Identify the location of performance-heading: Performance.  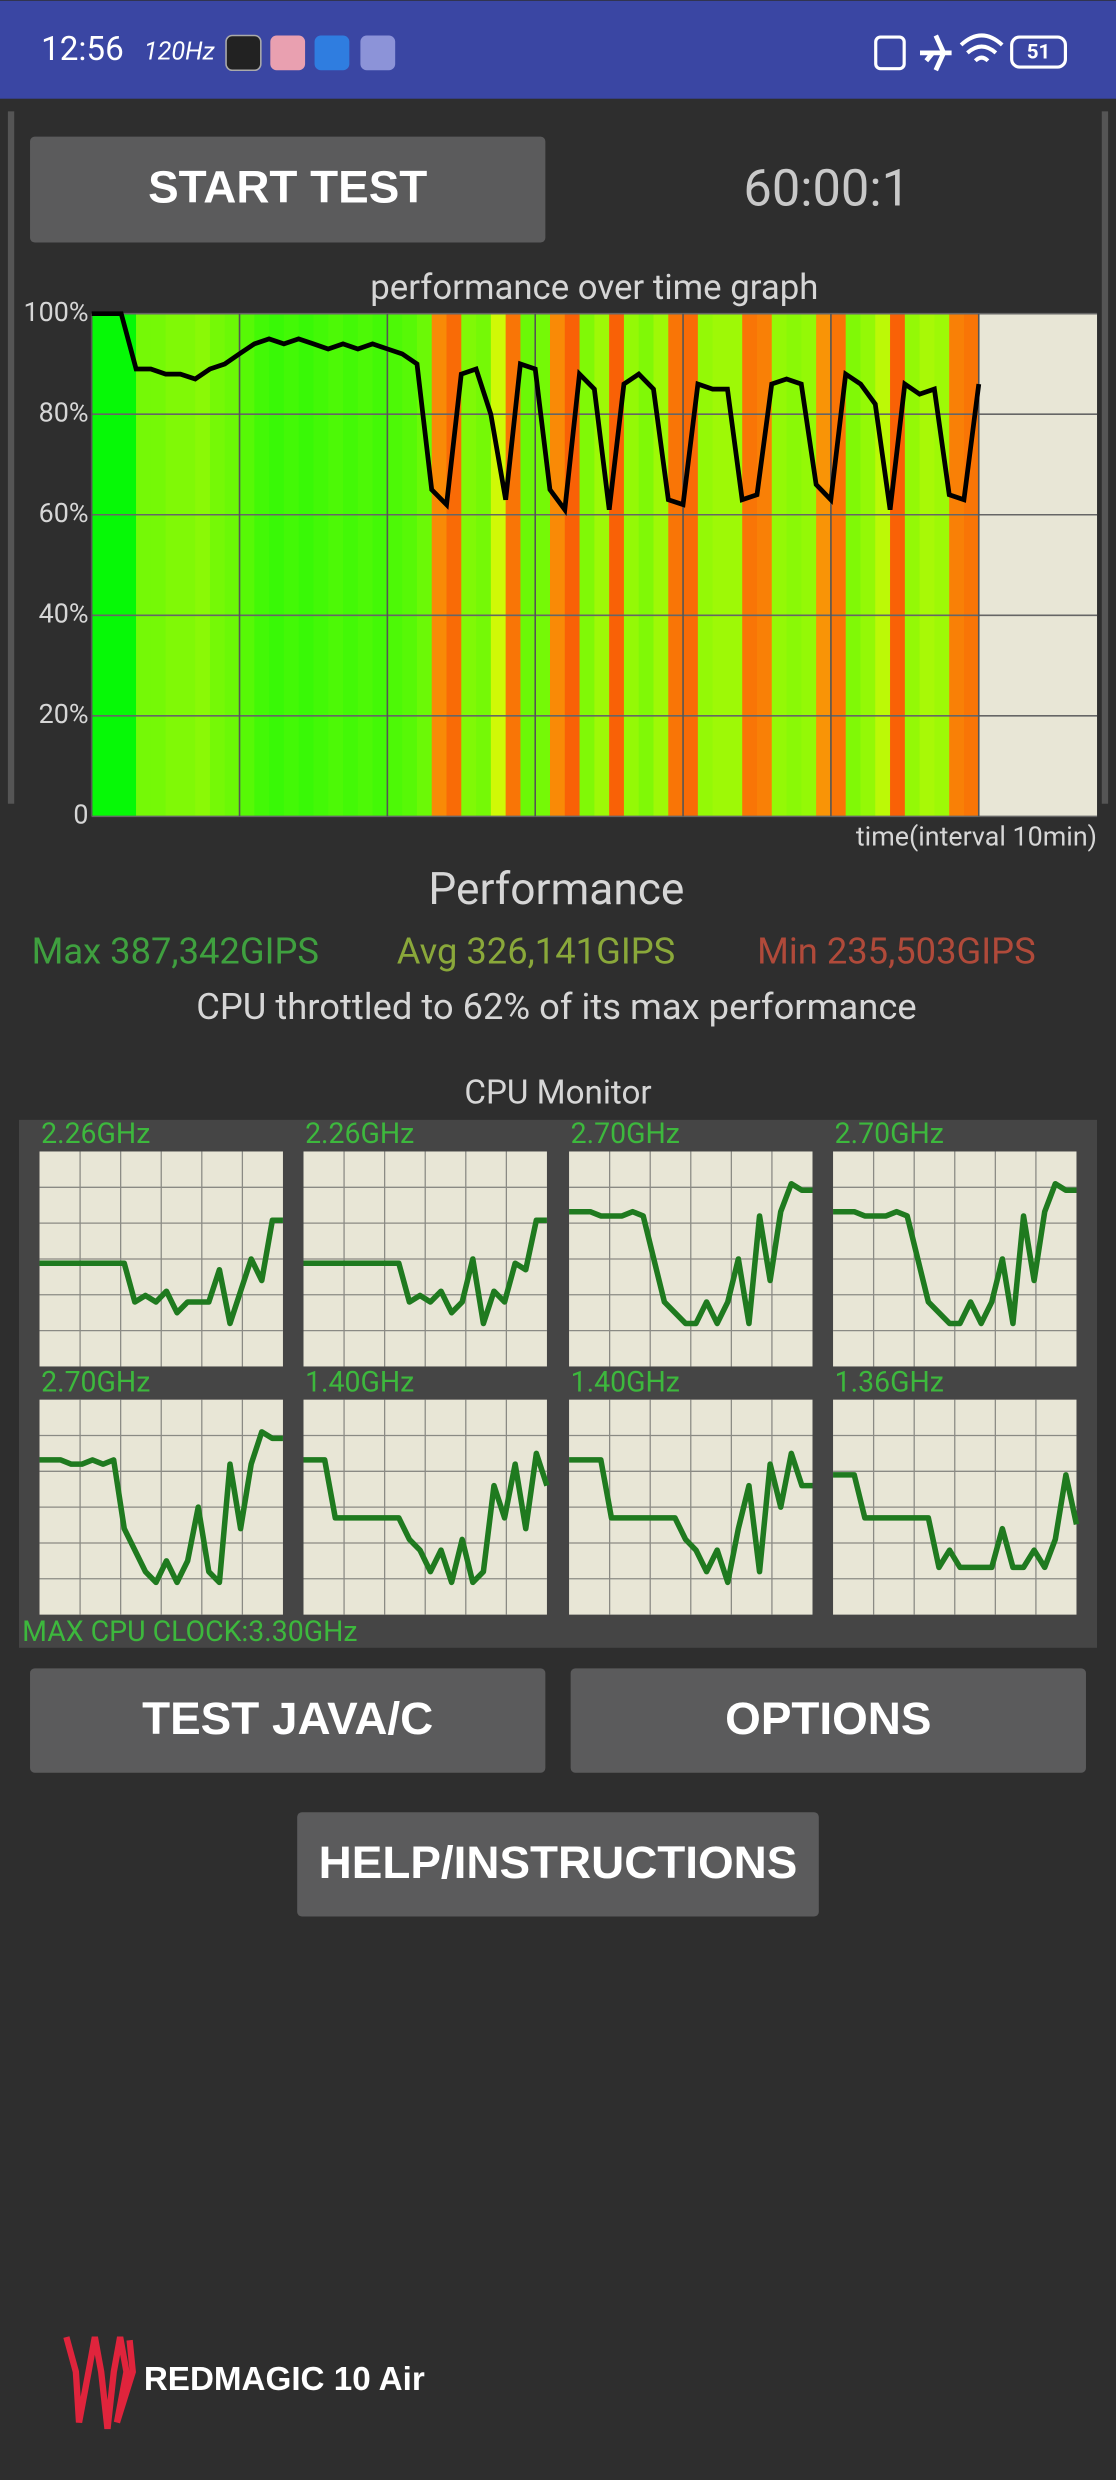
(556, 889).